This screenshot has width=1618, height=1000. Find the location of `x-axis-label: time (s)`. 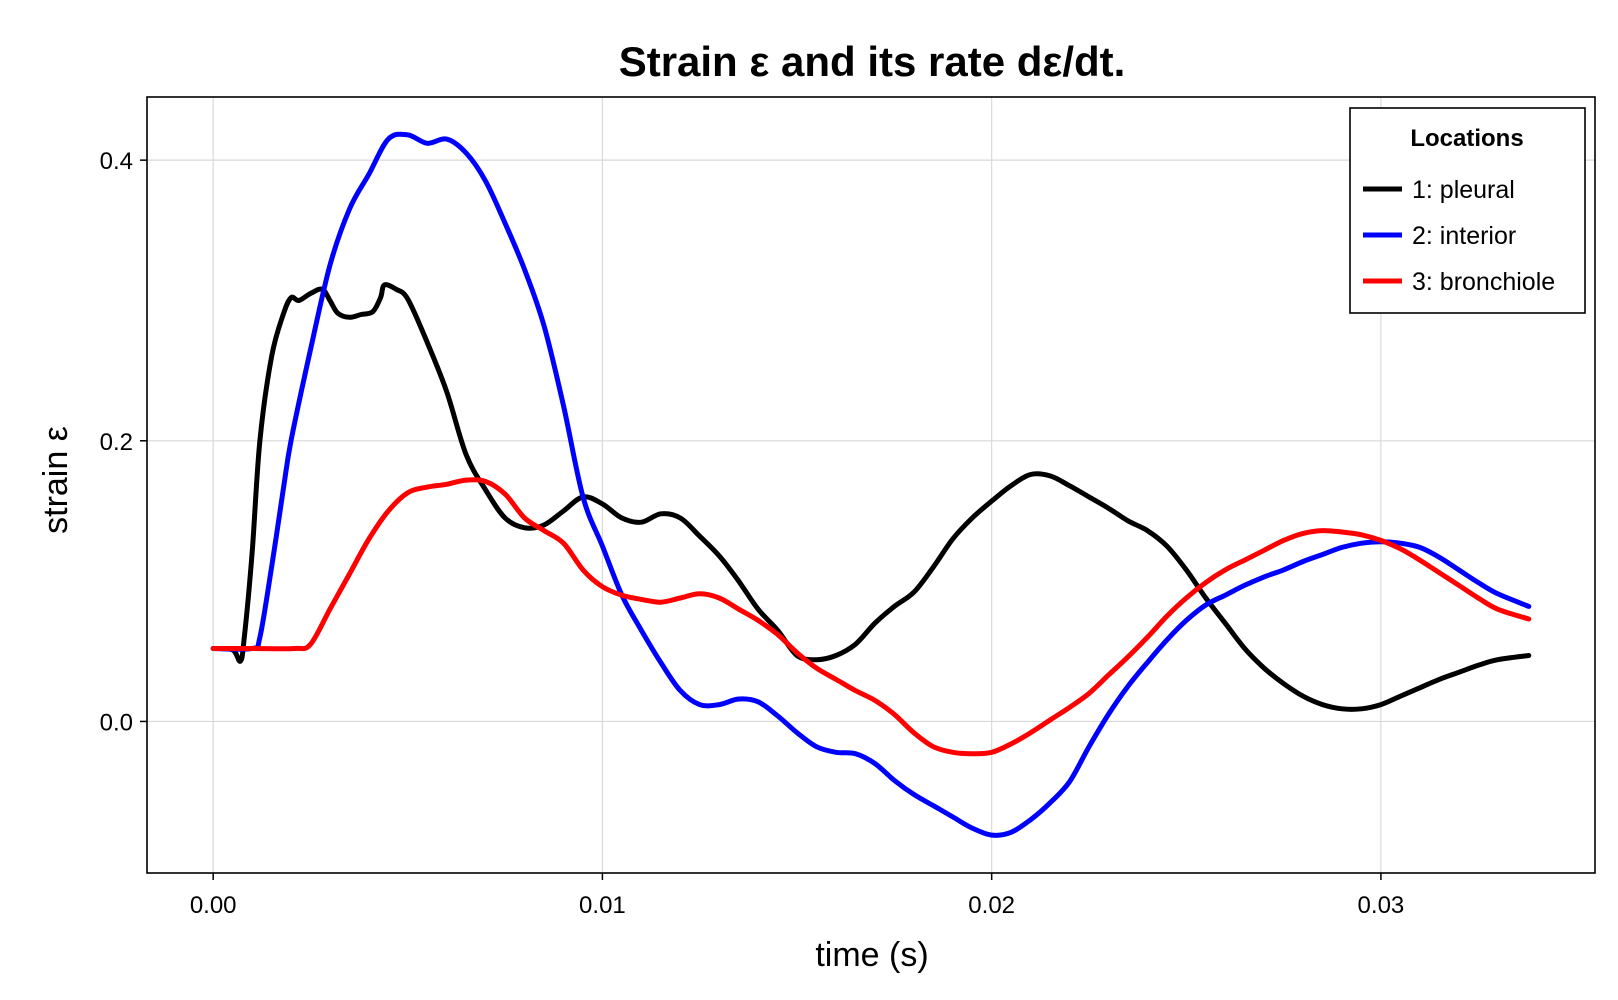

x-axis-label: time (s) is located at coordinates (871, 955).